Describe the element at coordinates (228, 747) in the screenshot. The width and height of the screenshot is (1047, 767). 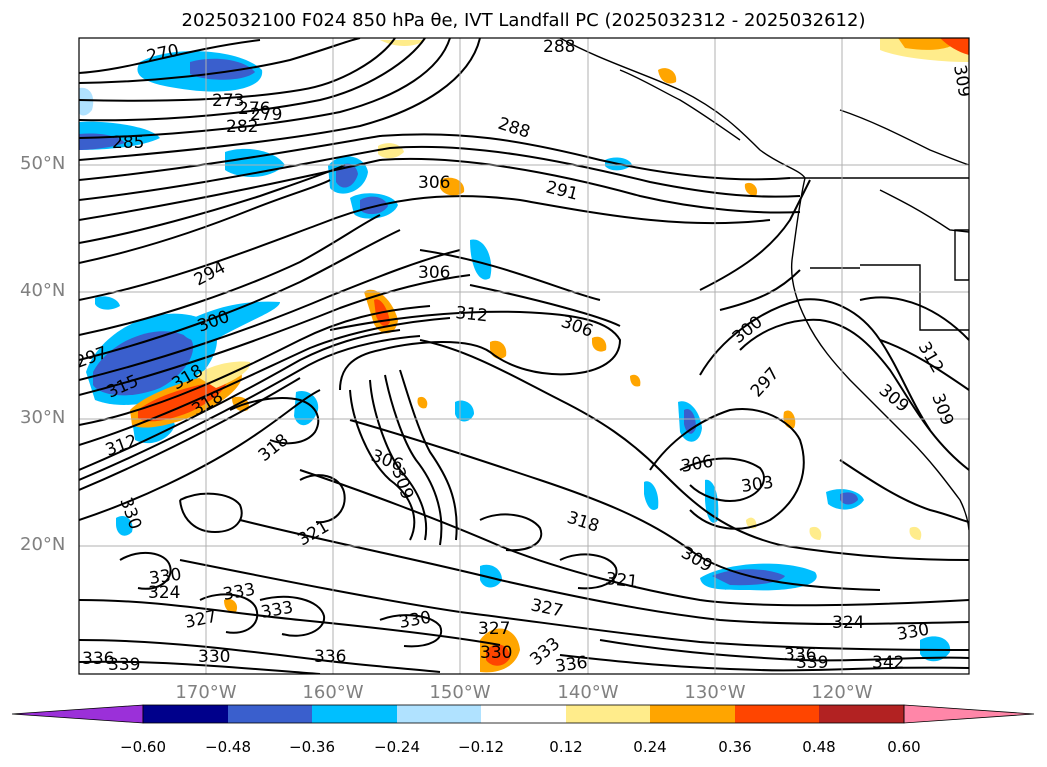
I see `colorbar-tick: −0.48` at that location.